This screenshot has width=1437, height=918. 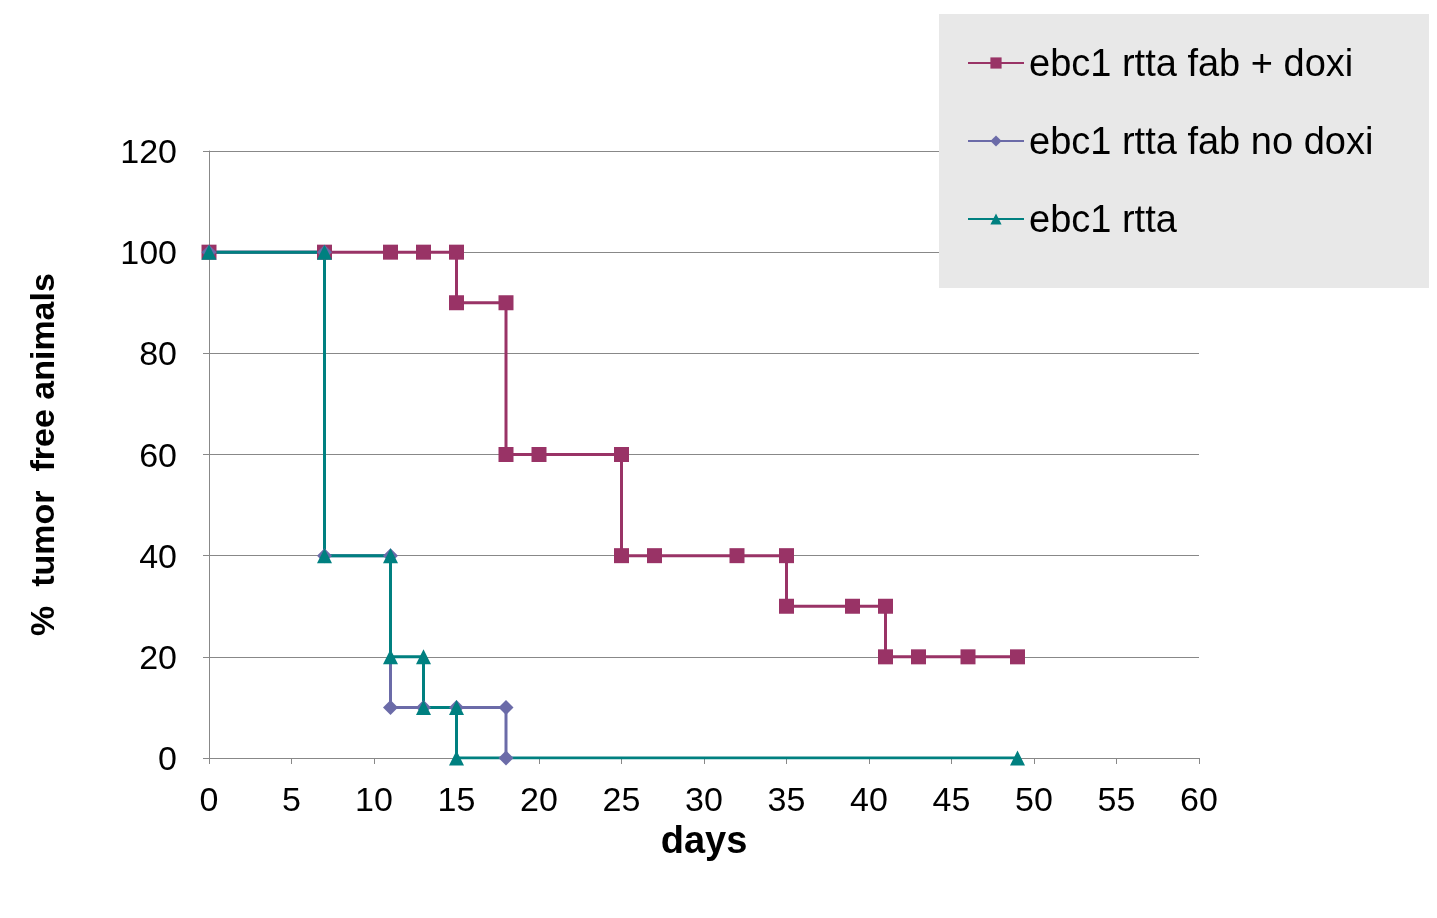 What do you see at coordinates (209, 799) in the screenshot?
I see `x-tick-label: 0` at bounding box center [209, 799].